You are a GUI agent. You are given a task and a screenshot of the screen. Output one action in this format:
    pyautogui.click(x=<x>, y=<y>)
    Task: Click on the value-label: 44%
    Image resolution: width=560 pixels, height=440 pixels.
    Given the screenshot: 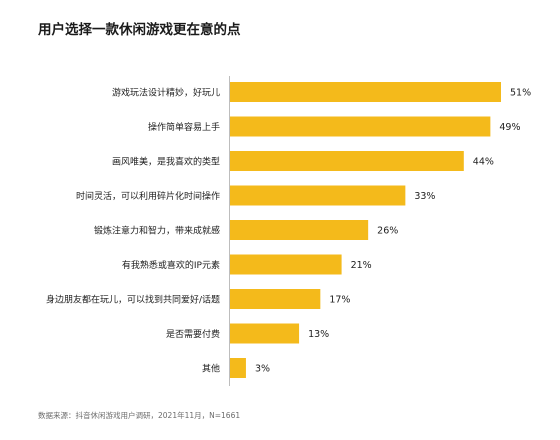 What is the action you would take?
    pyautogui.click(x=483, y=162)
    